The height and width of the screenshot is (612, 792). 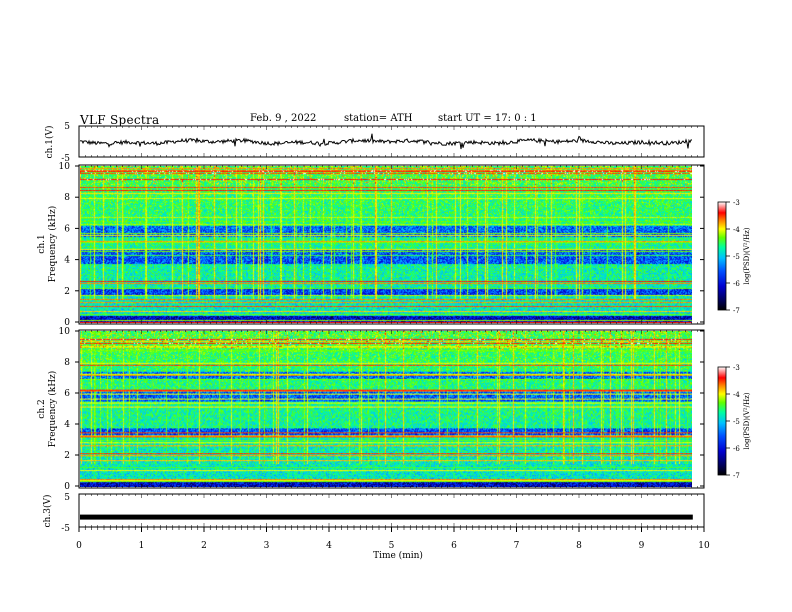 I want to click on ch1-spectrogram-ylabel-line1: ch.1, so click(x=42, y=243).